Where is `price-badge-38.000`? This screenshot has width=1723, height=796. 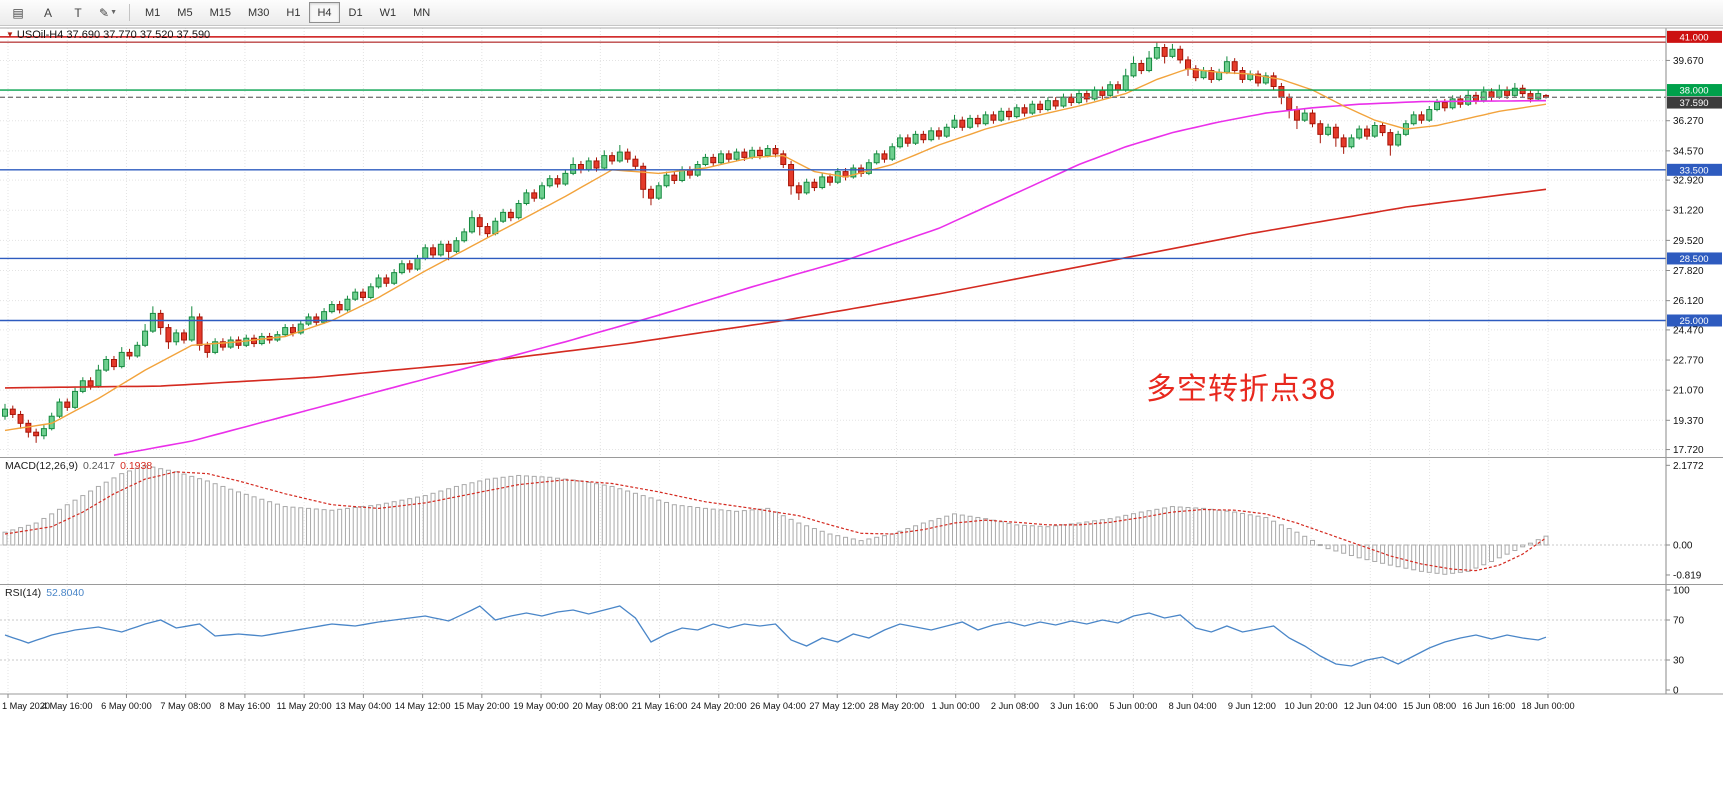 price-badge-38.000 is located at coordinates (1694, 90).